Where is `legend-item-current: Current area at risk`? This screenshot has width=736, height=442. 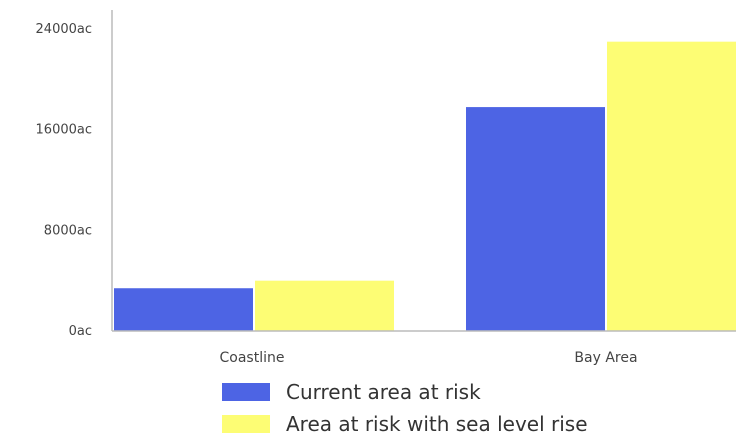
legend-item-current: Current area at risk is located at coordinates (405, 392).